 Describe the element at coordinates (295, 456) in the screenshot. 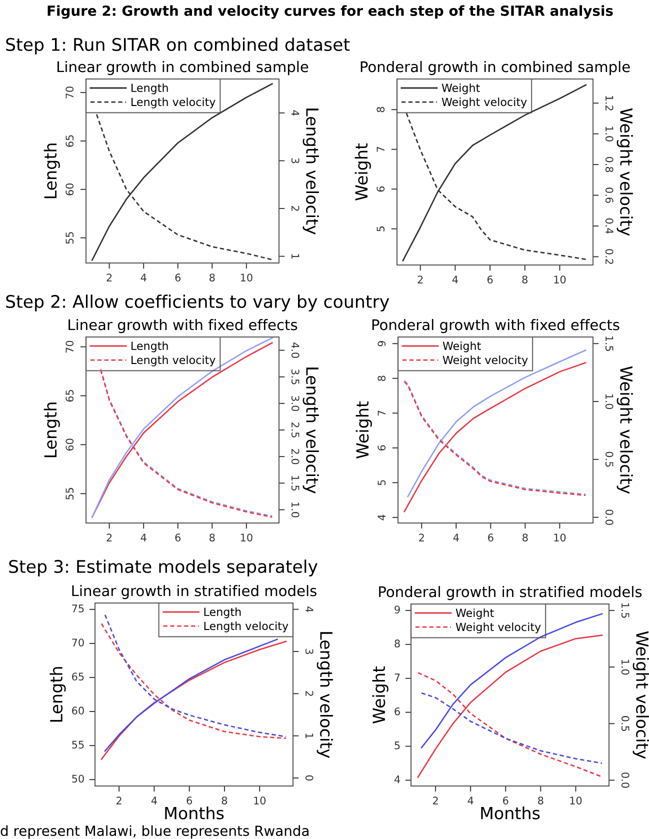

I see `y2-tick-label: 2.0` at that location.